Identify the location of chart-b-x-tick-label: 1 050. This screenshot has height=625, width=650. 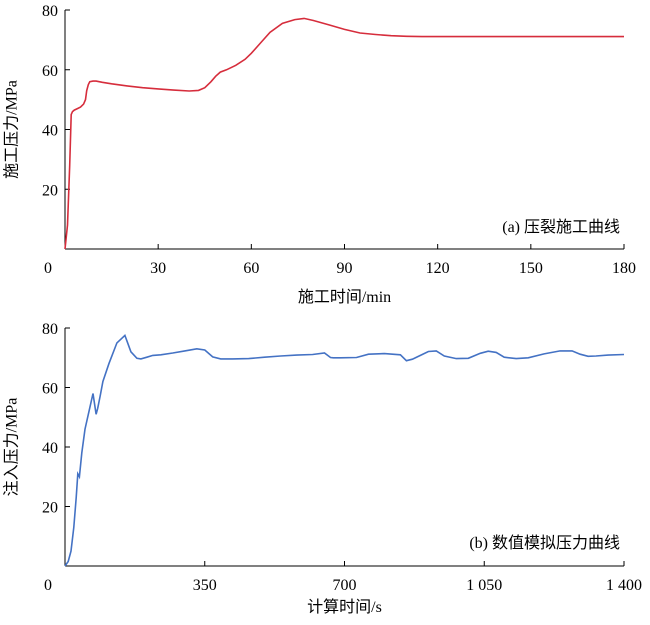
(484, 585).